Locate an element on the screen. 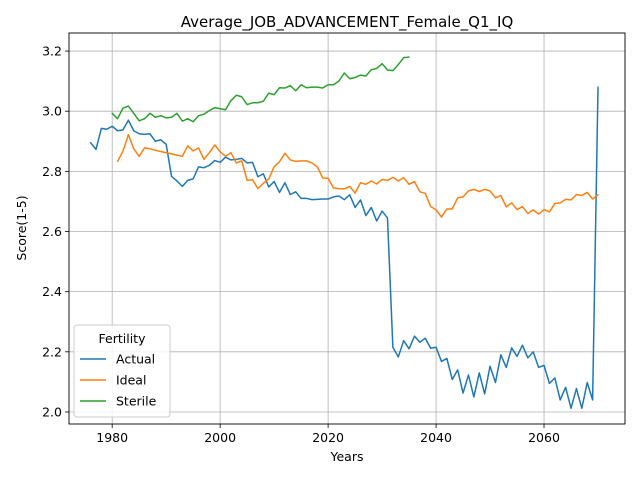  series-line-sterile is located at coordinates (260, 89).